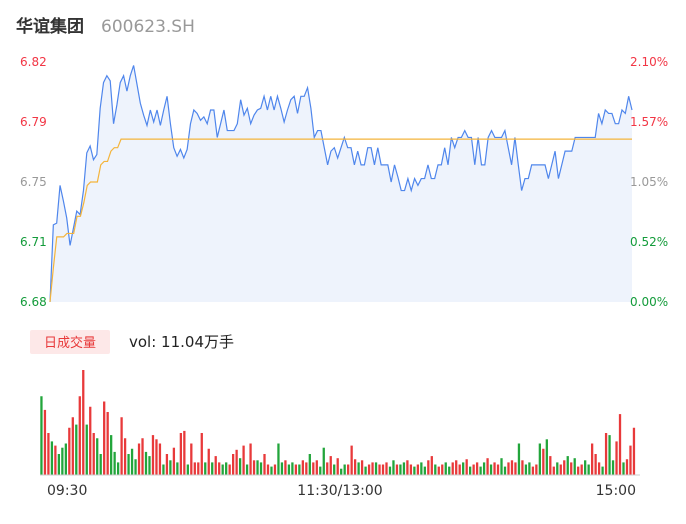  What do you see at coordinates (616, 491) in the screenshot?
I see `x-tick-label: 15:00` at bounding box center [616, 491].